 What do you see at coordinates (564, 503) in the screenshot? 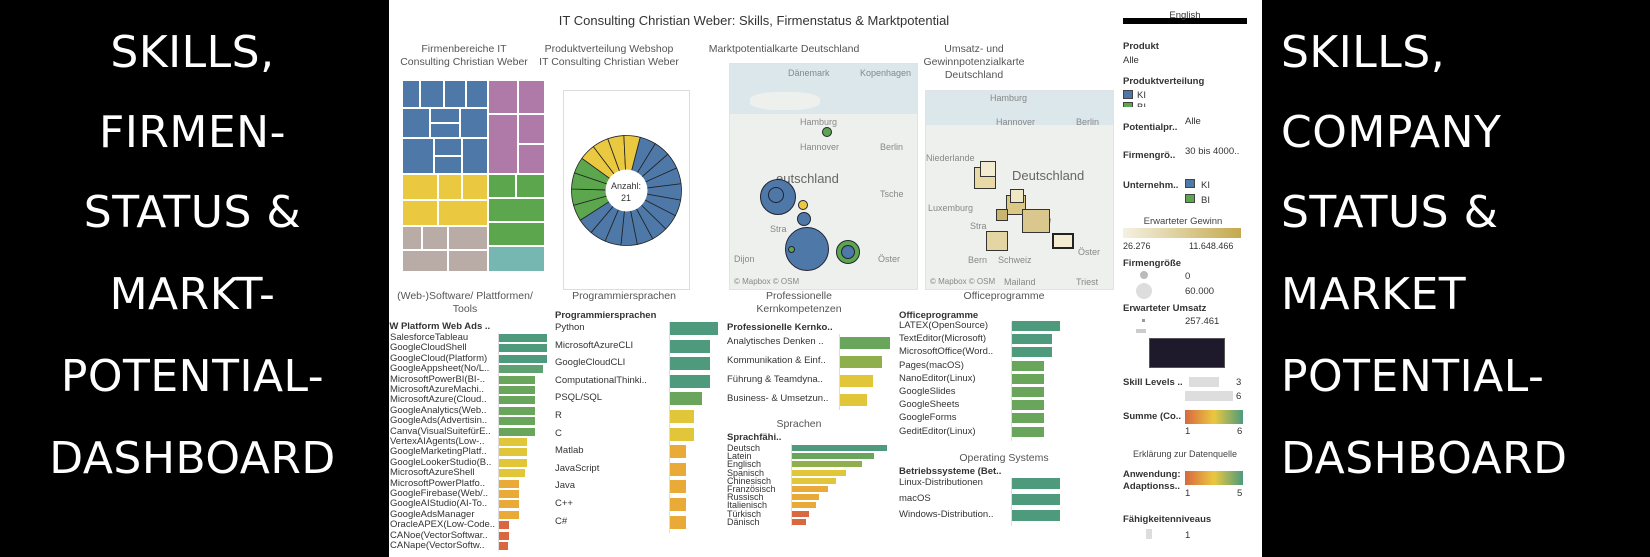
I see `prog-row-label: C++` at bounding box center [564, 503].